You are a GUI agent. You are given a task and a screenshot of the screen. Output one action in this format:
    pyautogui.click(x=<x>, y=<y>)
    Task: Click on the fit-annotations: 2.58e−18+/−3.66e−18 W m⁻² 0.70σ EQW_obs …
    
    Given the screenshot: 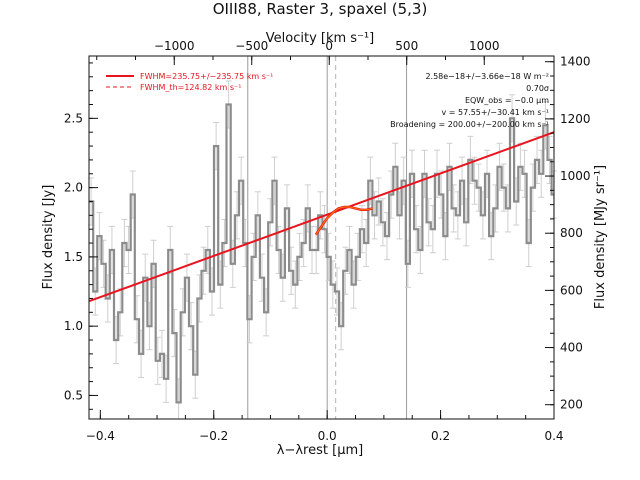 What is the action you would take?
    pyautogui.click(x=469, y=100)
    